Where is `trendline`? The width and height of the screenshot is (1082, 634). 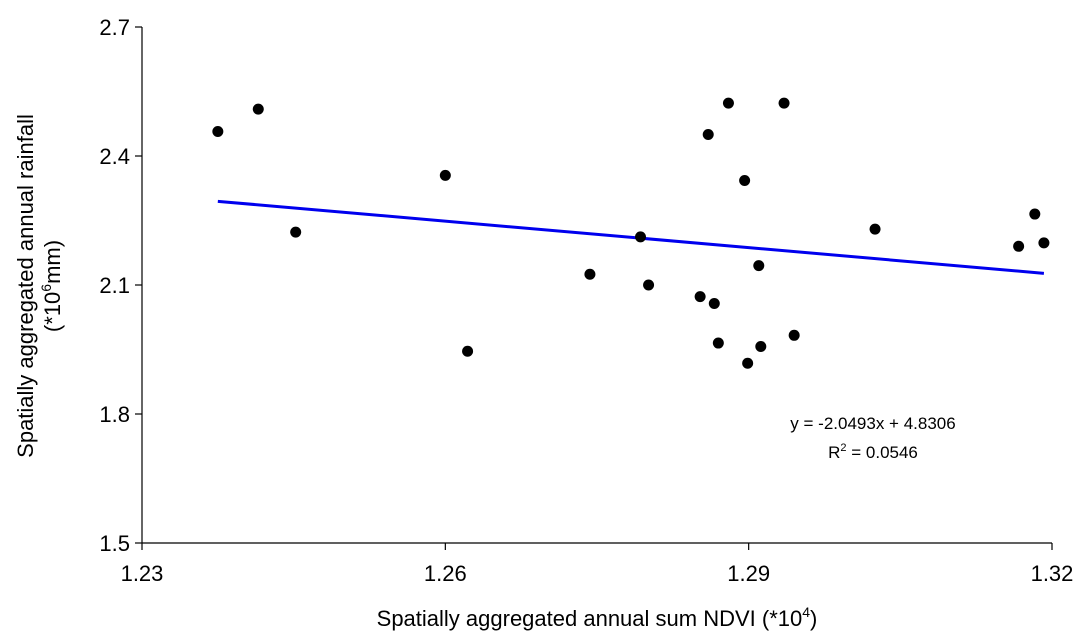
trendline is located at coordinates (631, 237).